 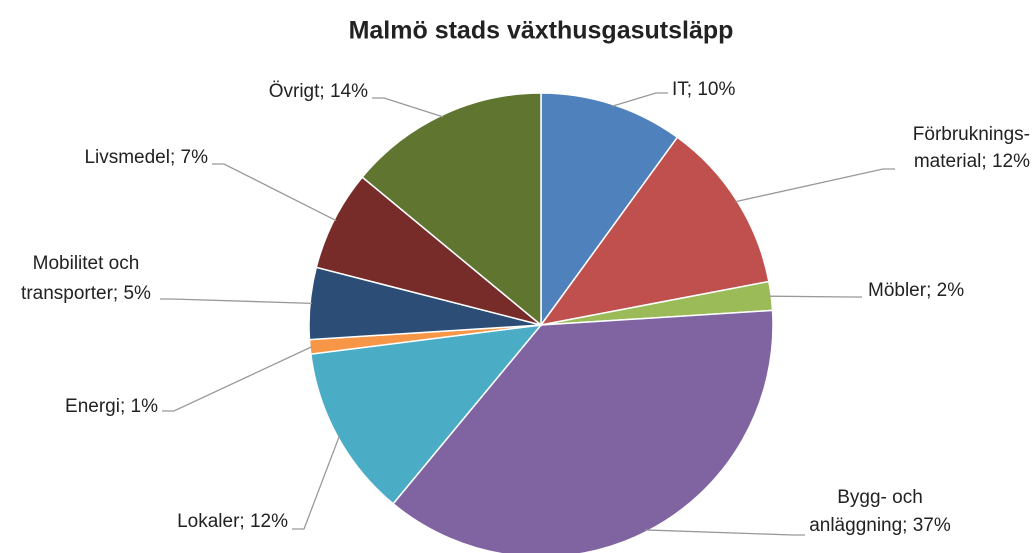 I want to click on data-label: anläggning; 37%, so click(x=880, y=525).